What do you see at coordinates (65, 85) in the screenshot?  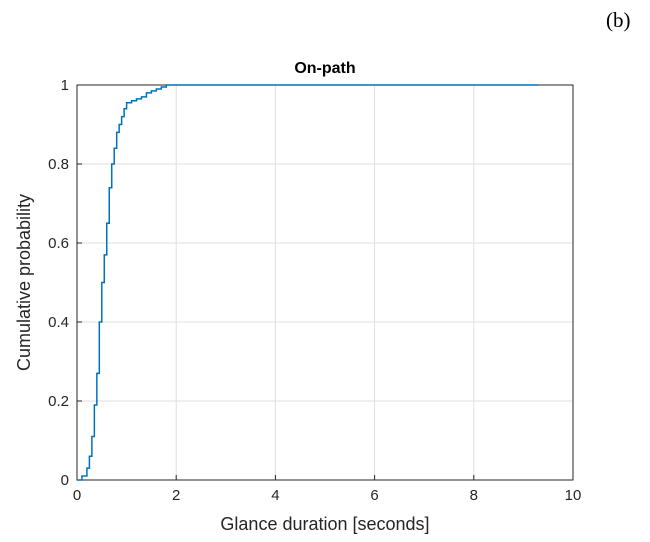 I see `y-tick-label: 1` at bounding box center [65, 85].